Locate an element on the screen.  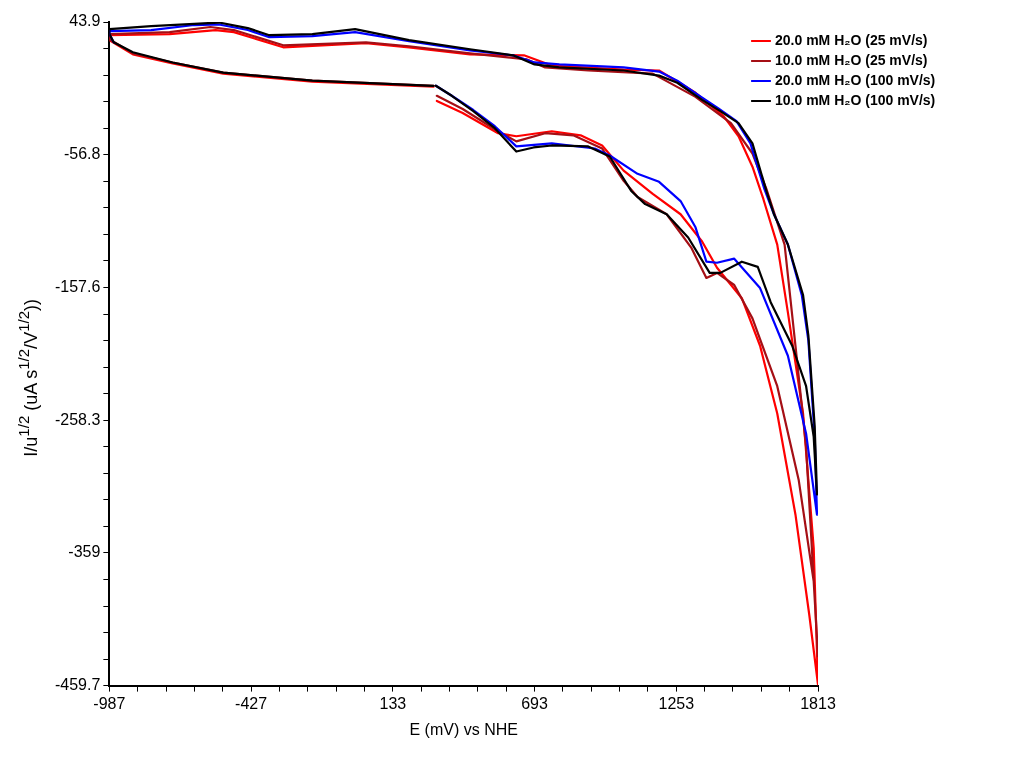
x-tick-label: -987 is located at coordinates (109, 703).